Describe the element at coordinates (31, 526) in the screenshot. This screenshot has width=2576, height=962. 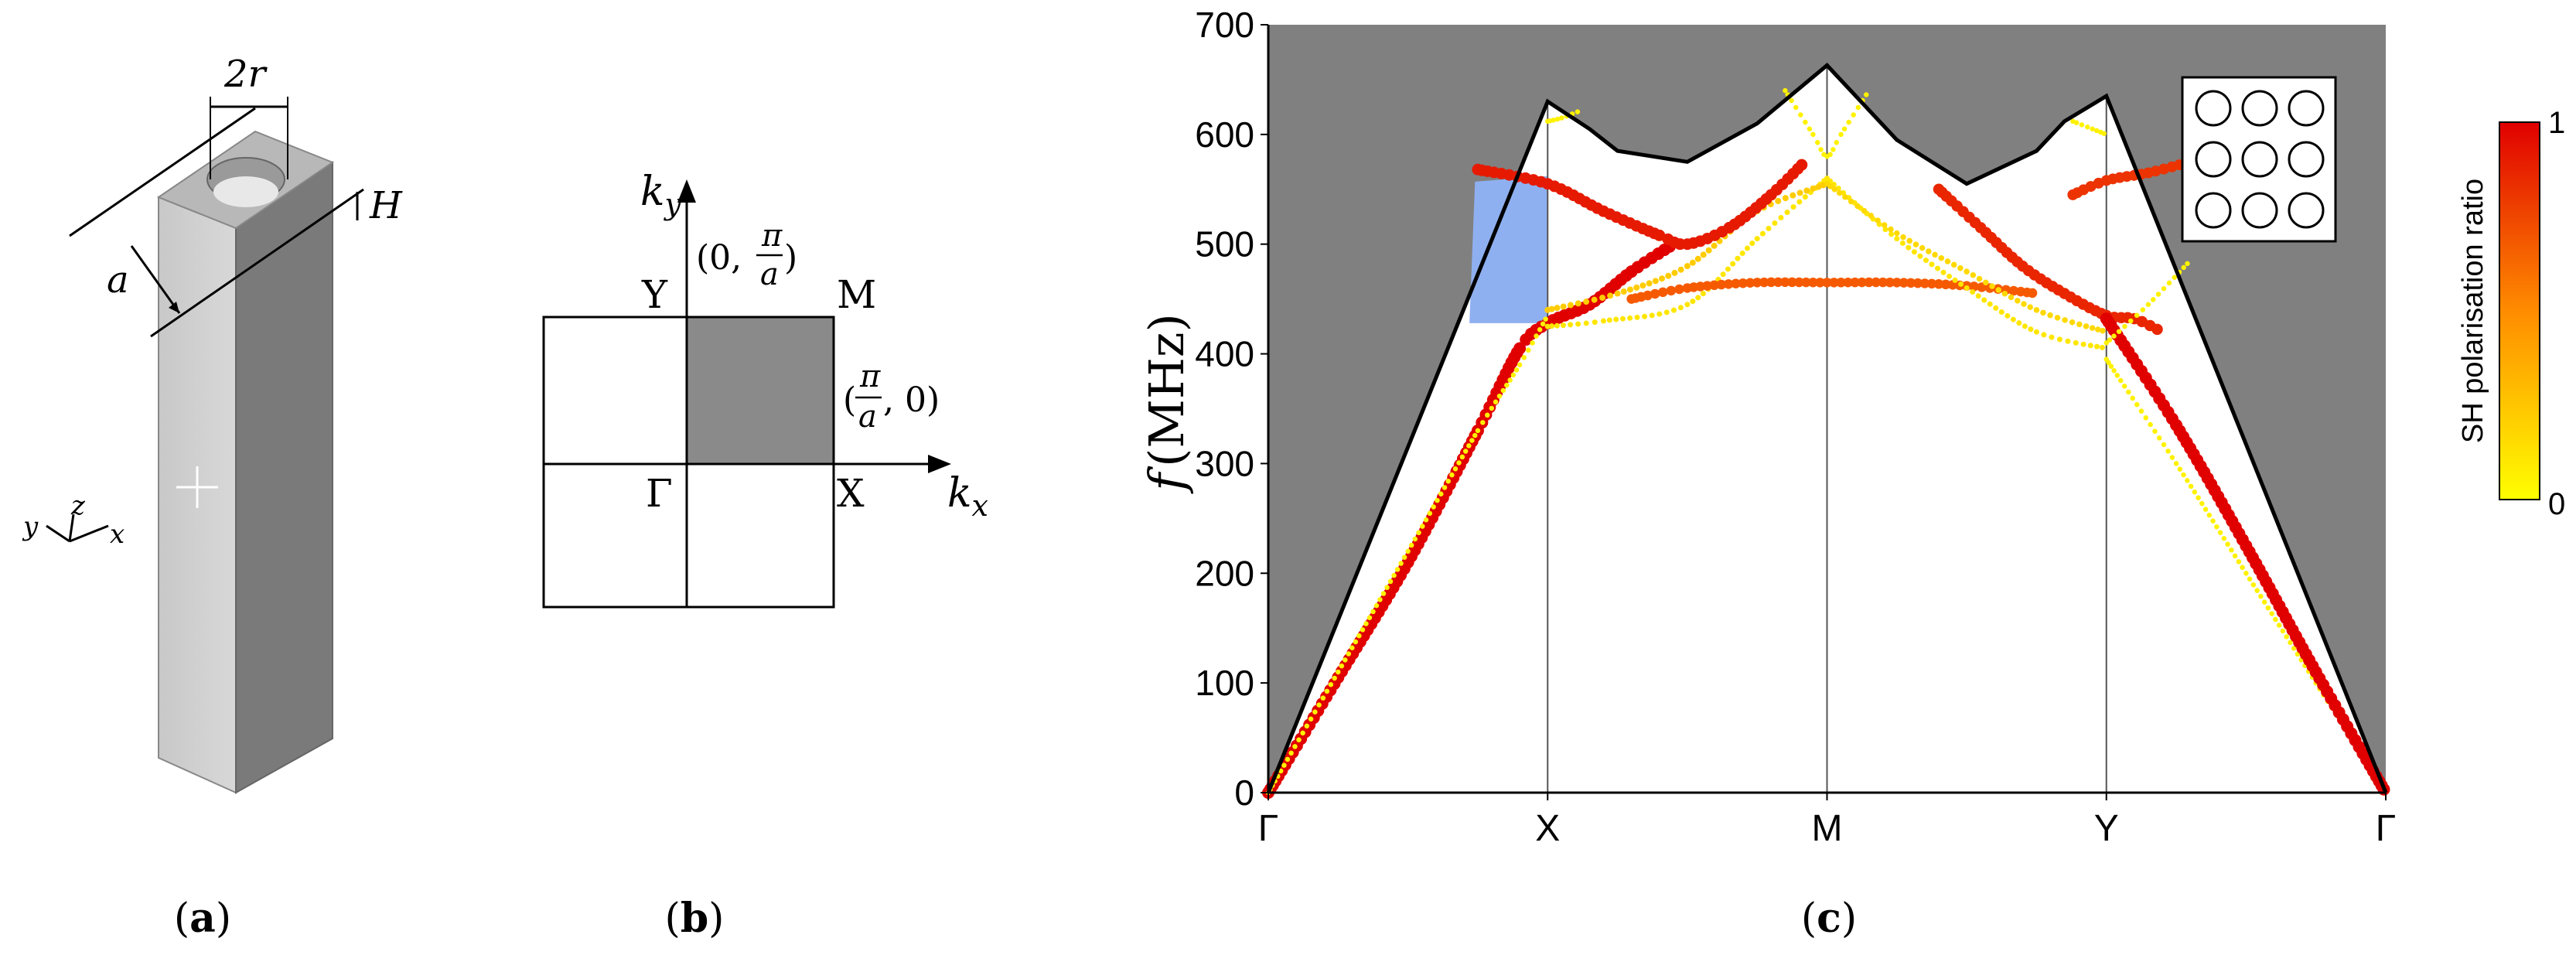
I see `axis-y-label: y` at that location.